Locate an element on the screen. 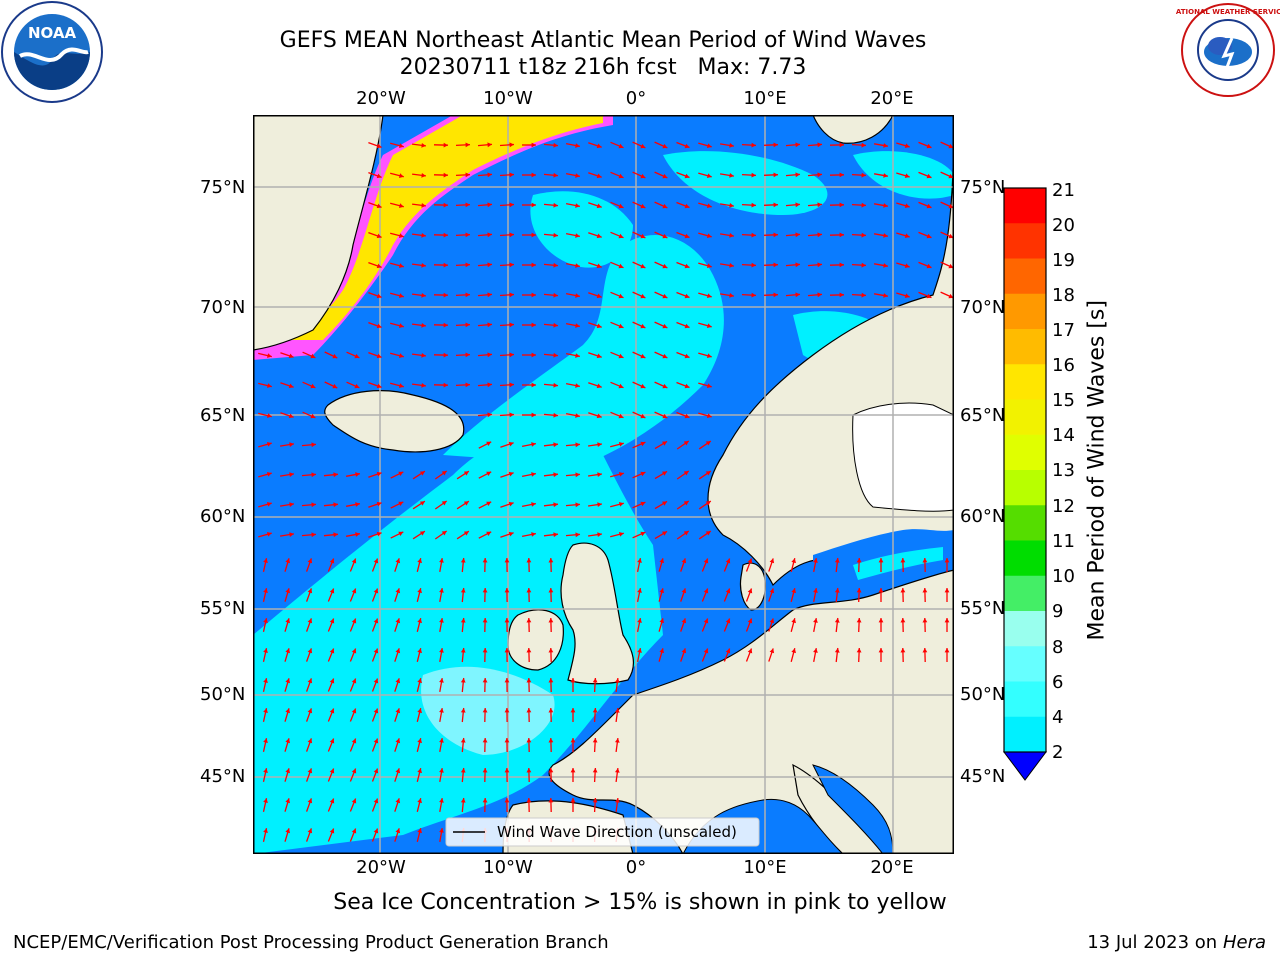  colorbar-tick-21: 21 is located at coordinates (1063, 190).